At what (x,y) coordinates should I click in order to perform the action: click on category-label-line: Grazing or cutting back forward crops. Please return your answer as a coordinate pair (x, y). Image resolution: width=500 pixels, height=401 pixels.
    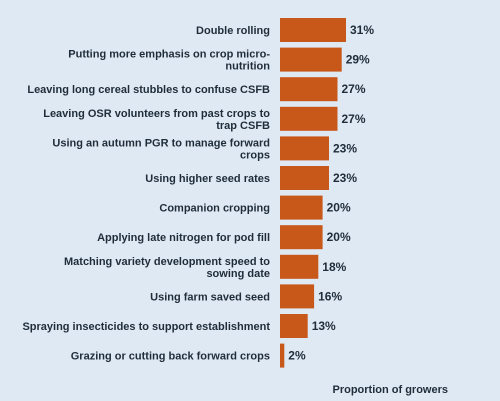
    Looking at the image, I should click on (170, 357).